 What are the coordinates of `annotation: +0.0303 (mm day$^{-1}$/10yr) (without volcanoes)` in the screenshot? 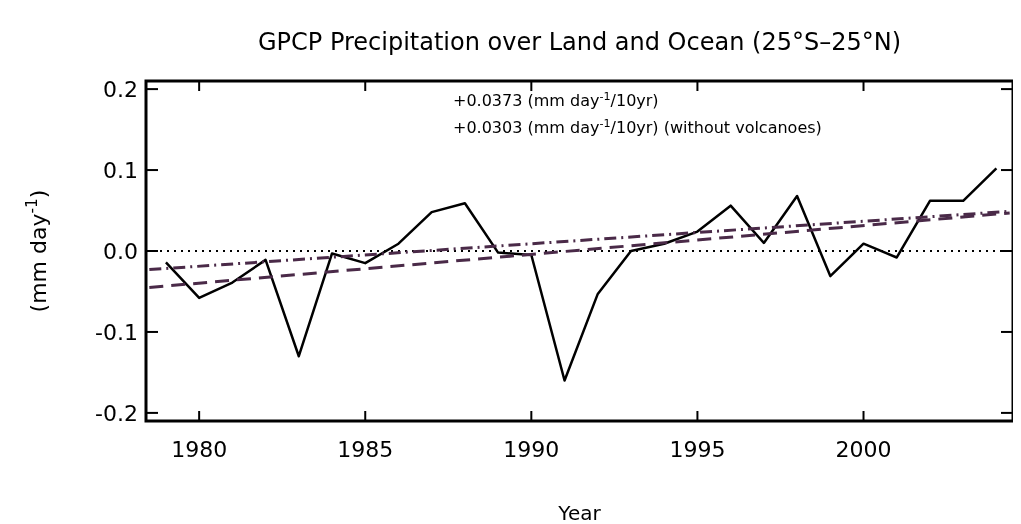 It's located at (637, 126).